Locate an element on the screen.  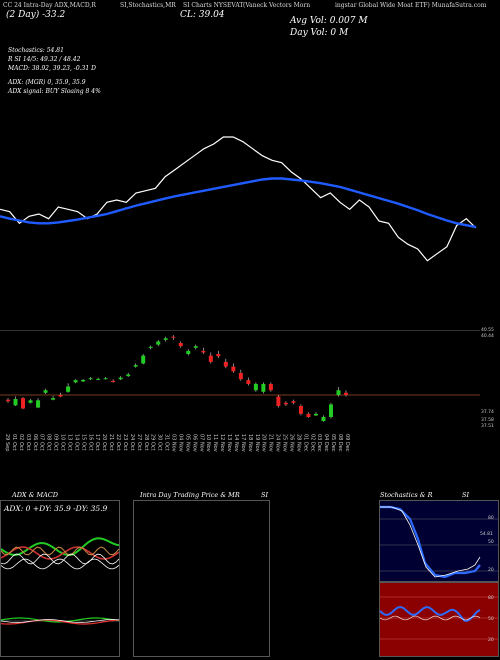
date-tick-label: 28 Nov is located at coordinates (298, 443).